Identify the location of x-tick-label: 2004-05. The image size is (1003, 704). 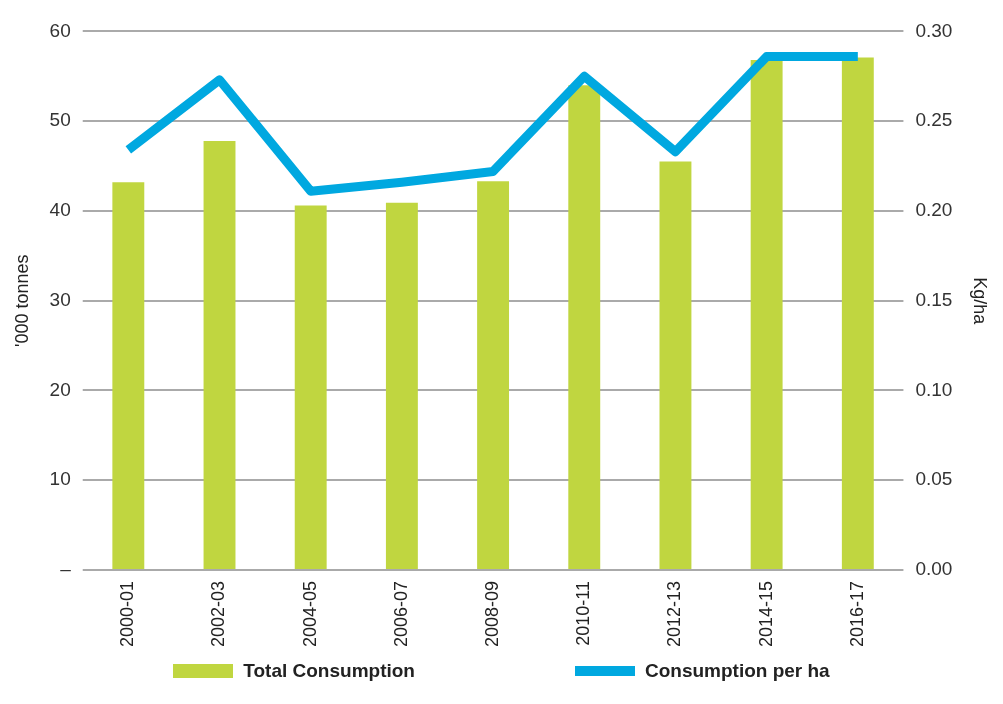
(309, 613).